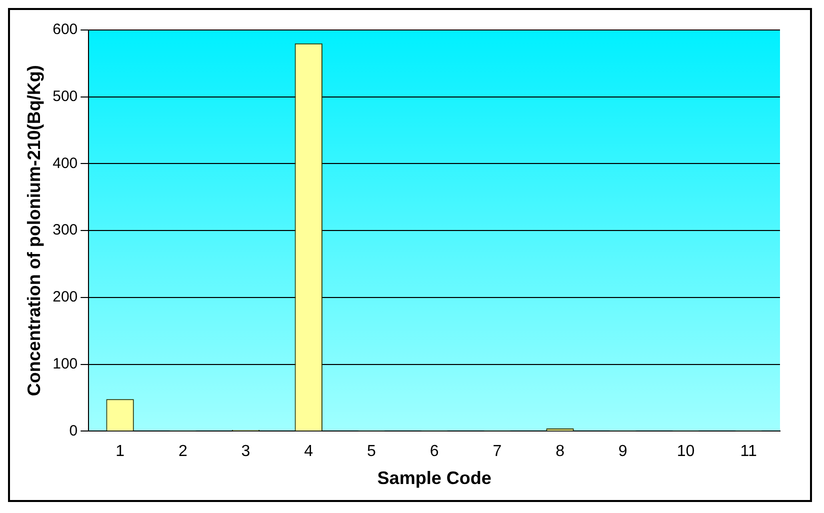 The width and height of the screenshot is (824, 513). Describe the element at coordinates (685, 451) in the screenshot. I see `x-tick-label: 10` at that location.